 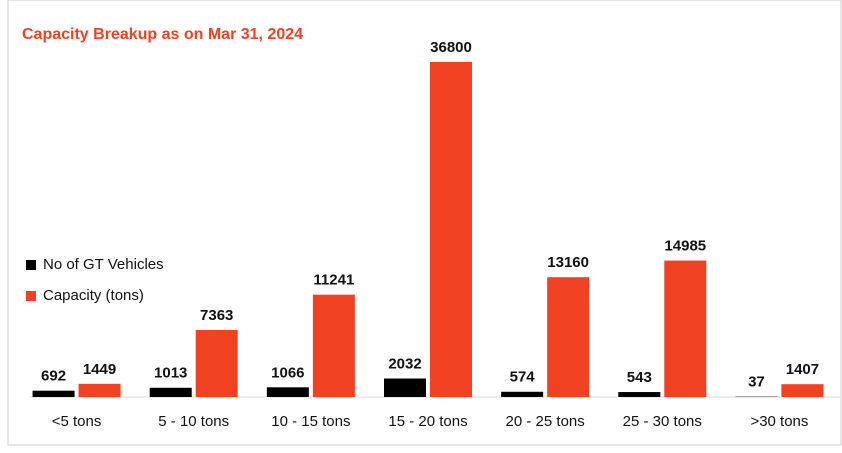 I want to click on x-tick-label: 20 - 25 tons, so click(x=545, y=421).